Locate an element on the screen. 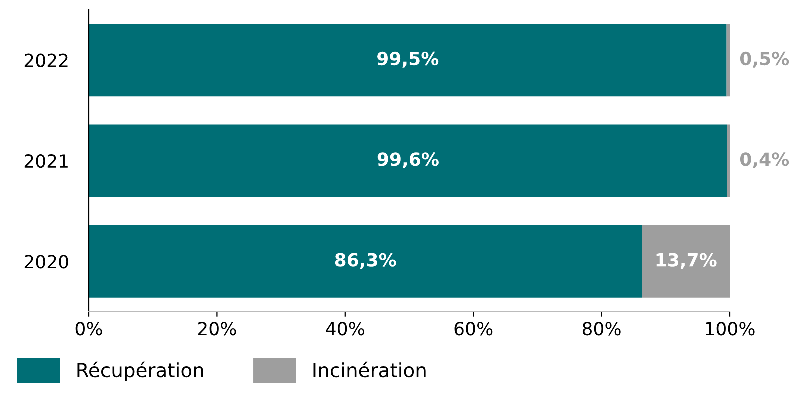 The height and width of the screenshot is (401, 800). data-label: 99,5% is located at coordinates (408, 60).